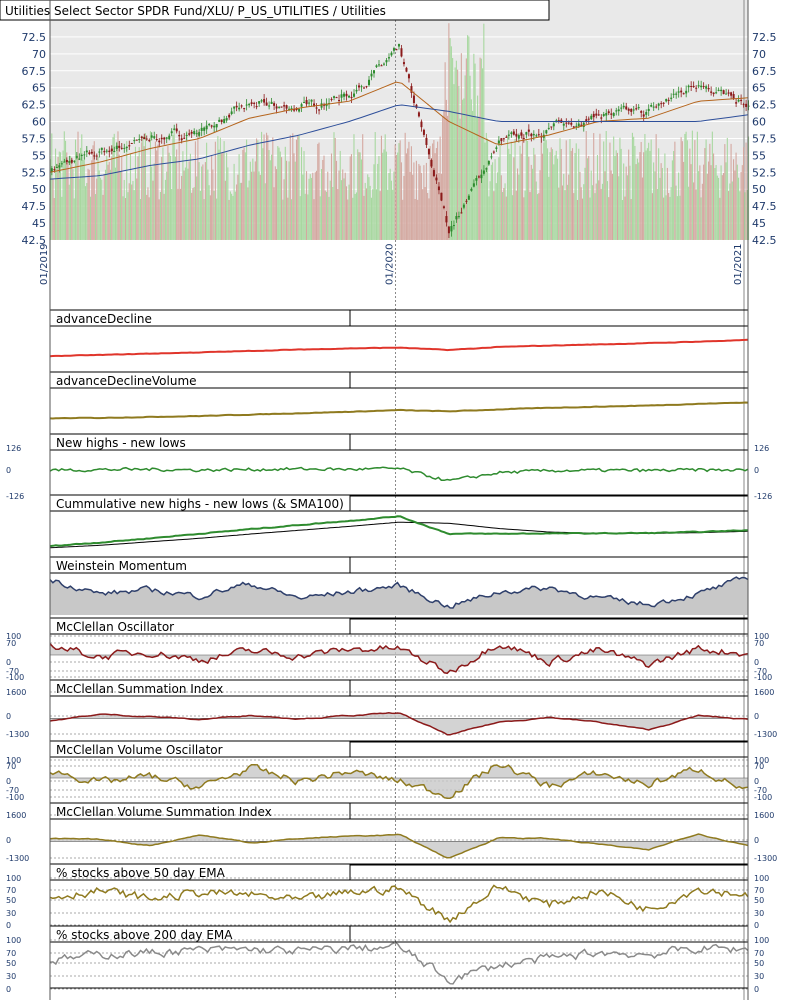 Image resolution: width=800 pixels, height=1004 pixels. I want to click on panel-y-tick-left: 70, so click(11, 643).